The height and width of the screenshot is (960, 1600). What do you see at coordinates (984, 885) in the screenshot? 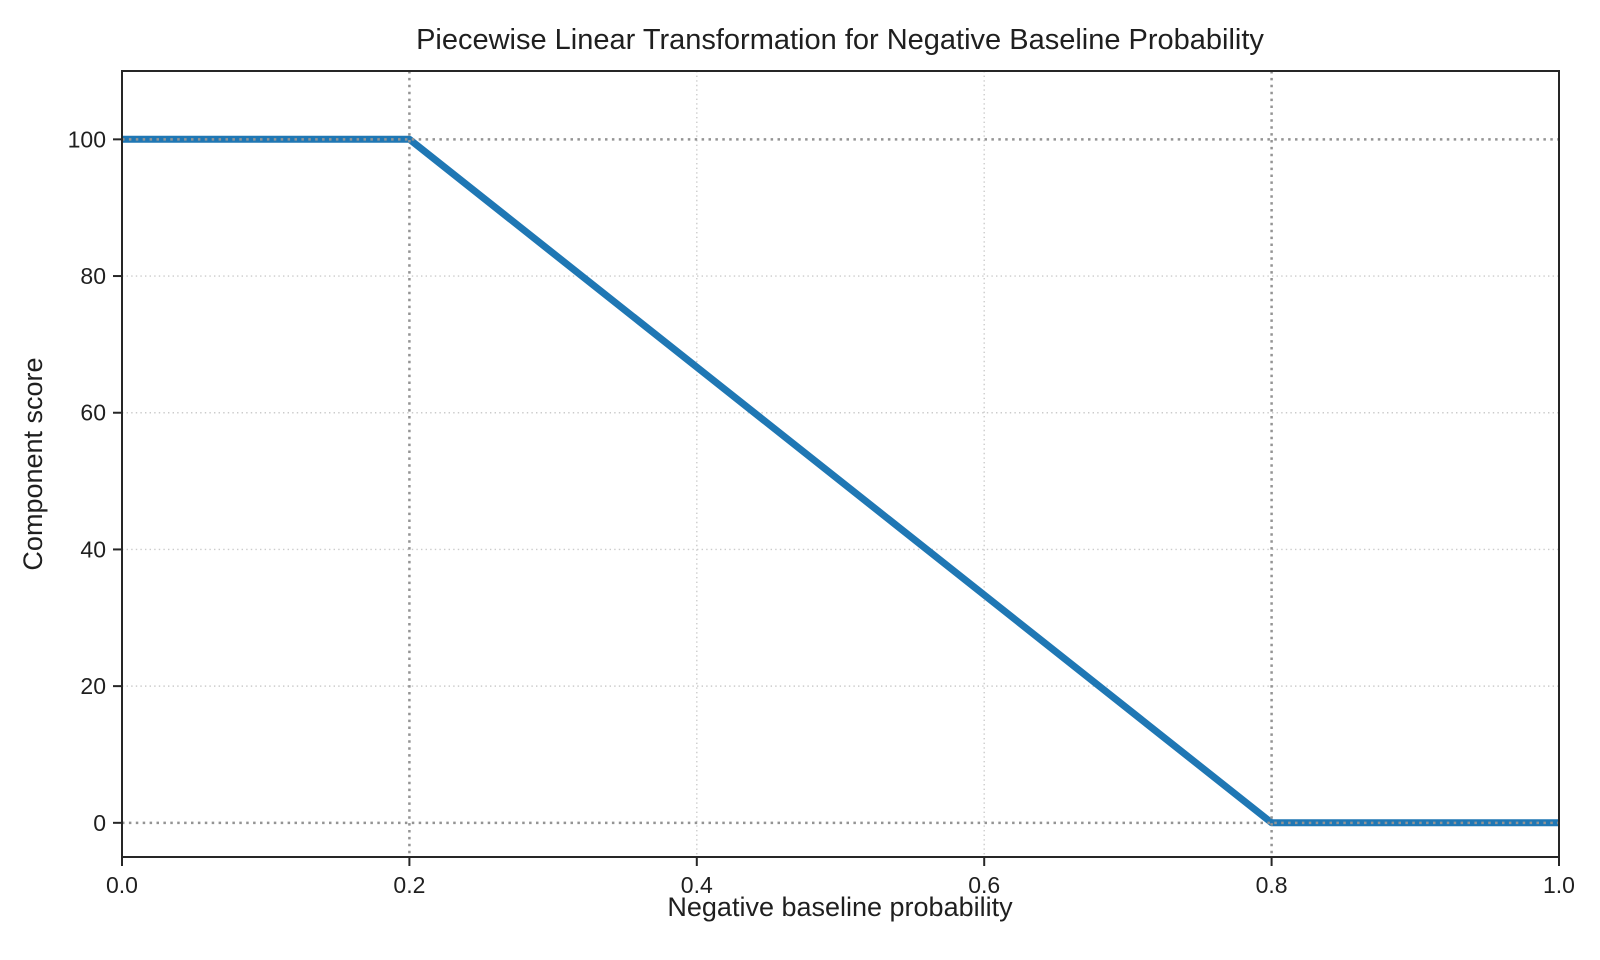
I see `x-tick-label: 0.6` at bounding box center [984, 885].